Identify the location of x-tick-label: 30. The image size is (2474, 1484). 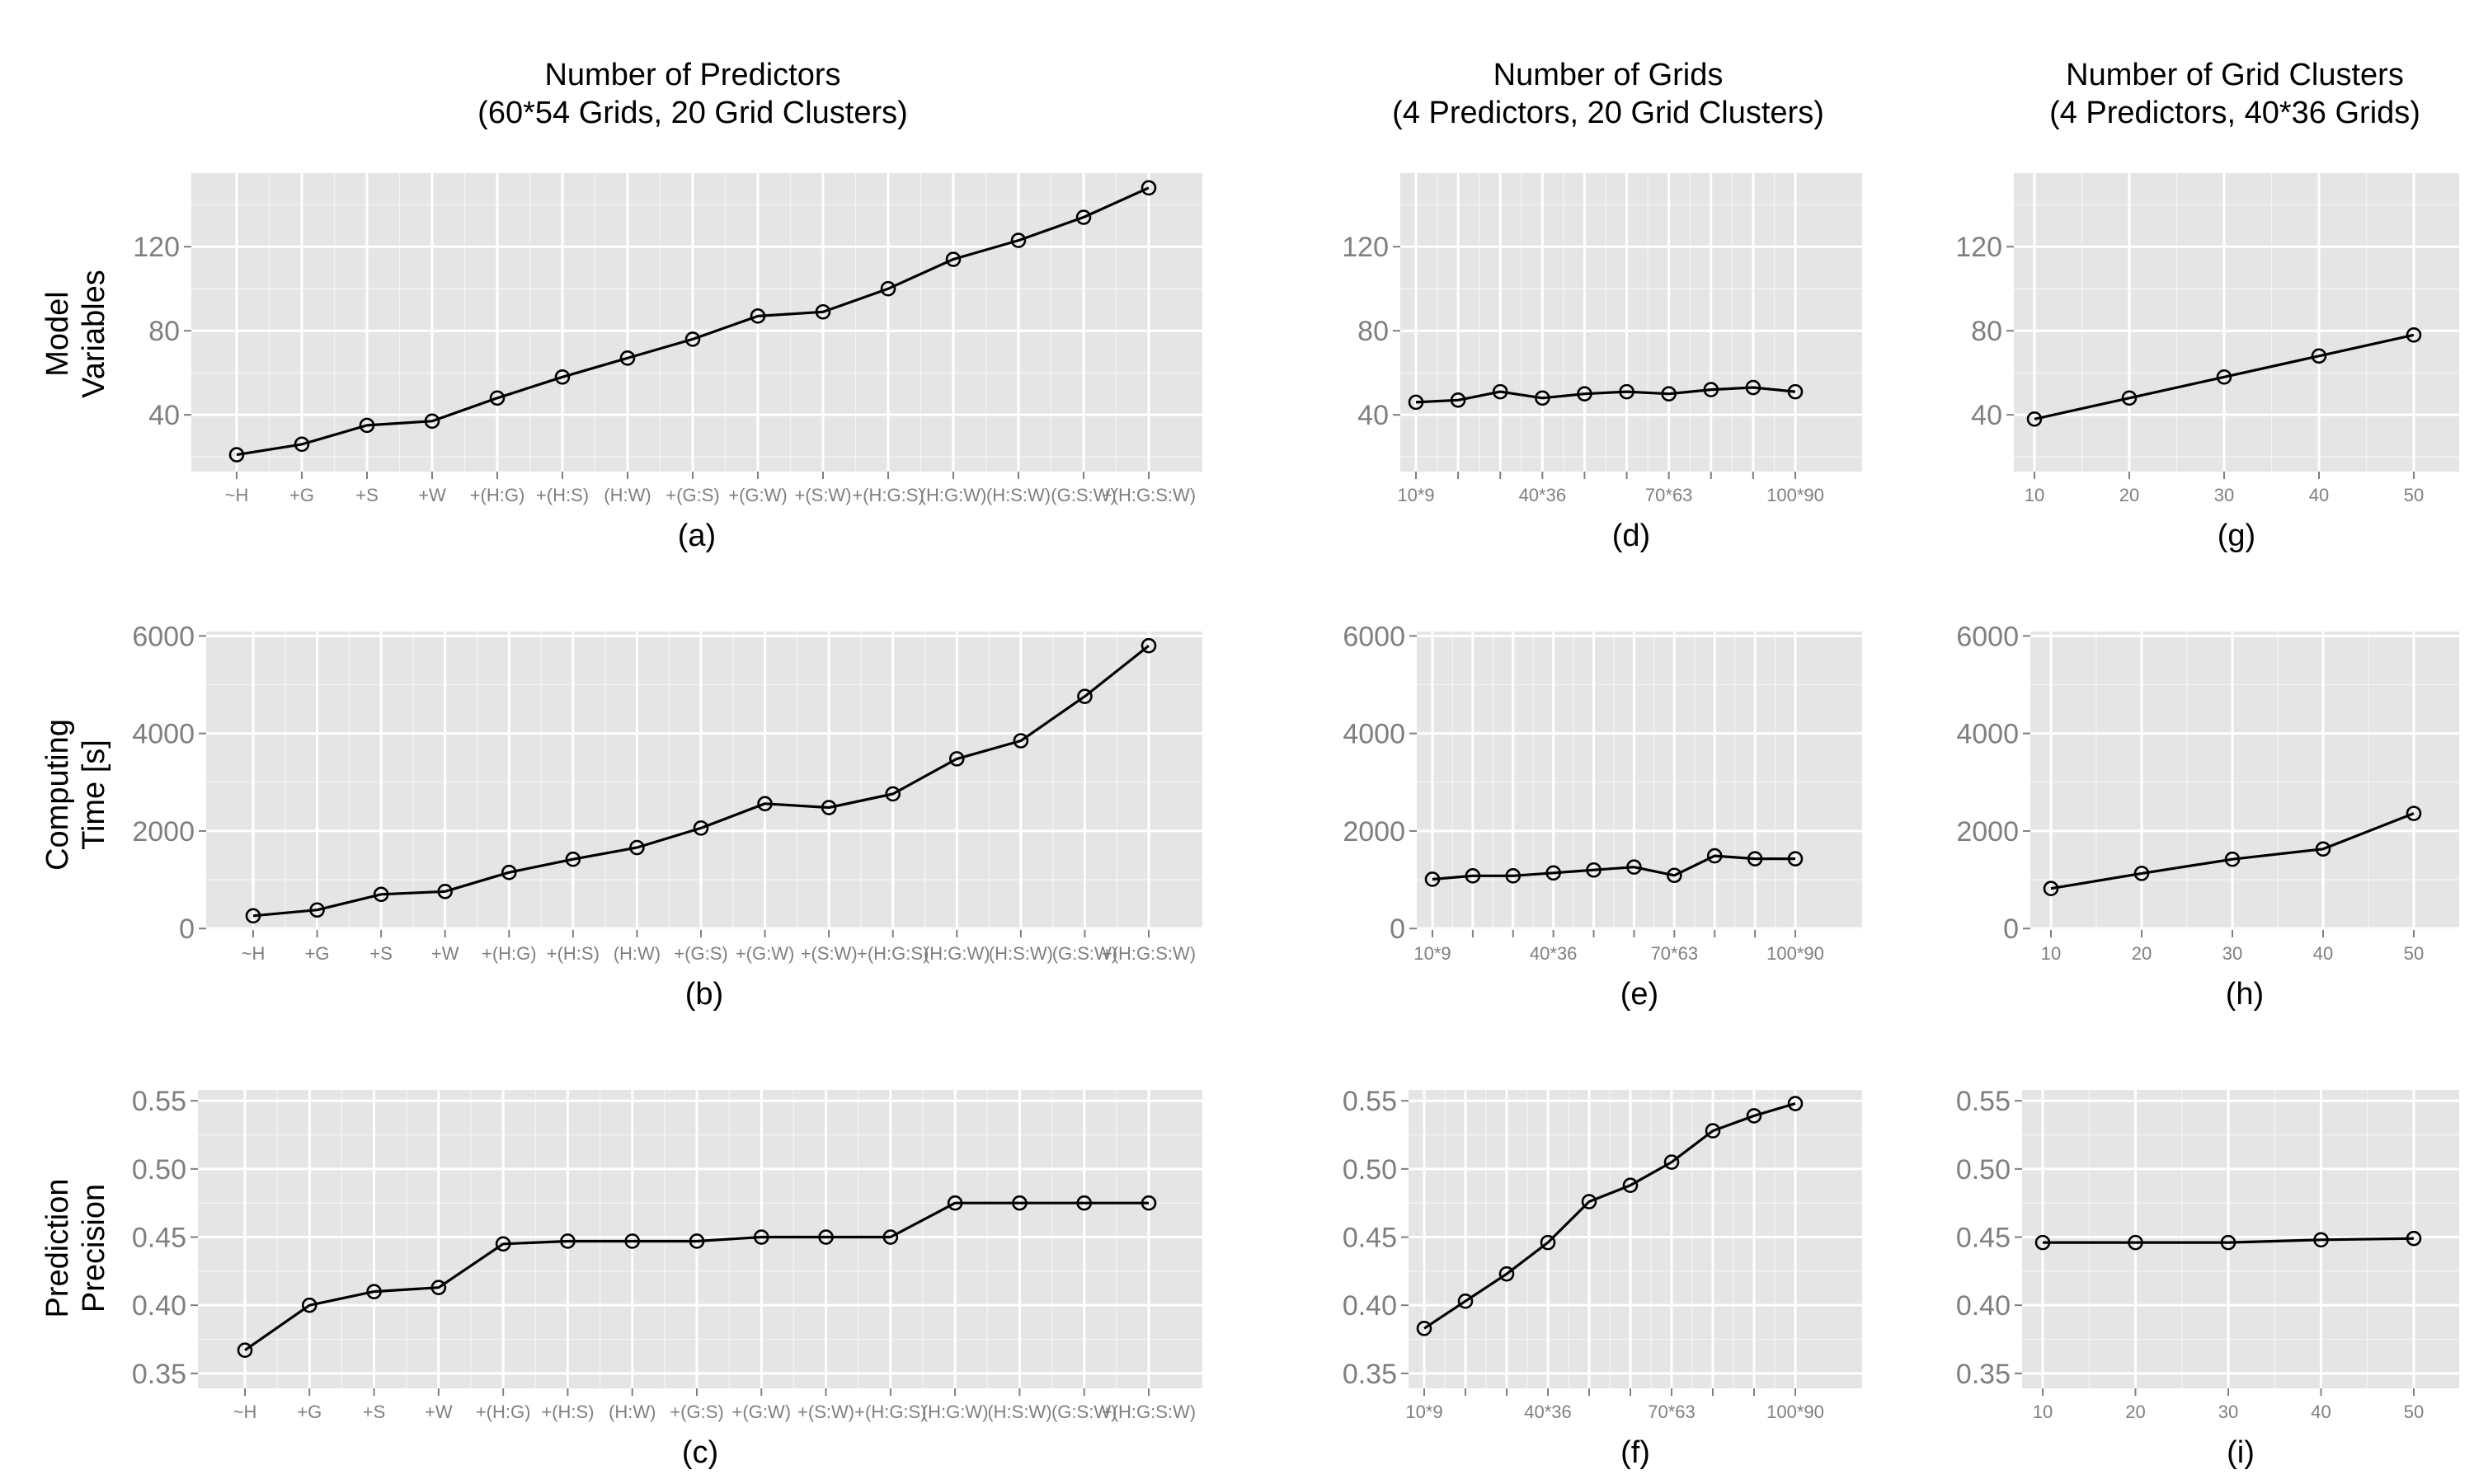
(2232, 953).